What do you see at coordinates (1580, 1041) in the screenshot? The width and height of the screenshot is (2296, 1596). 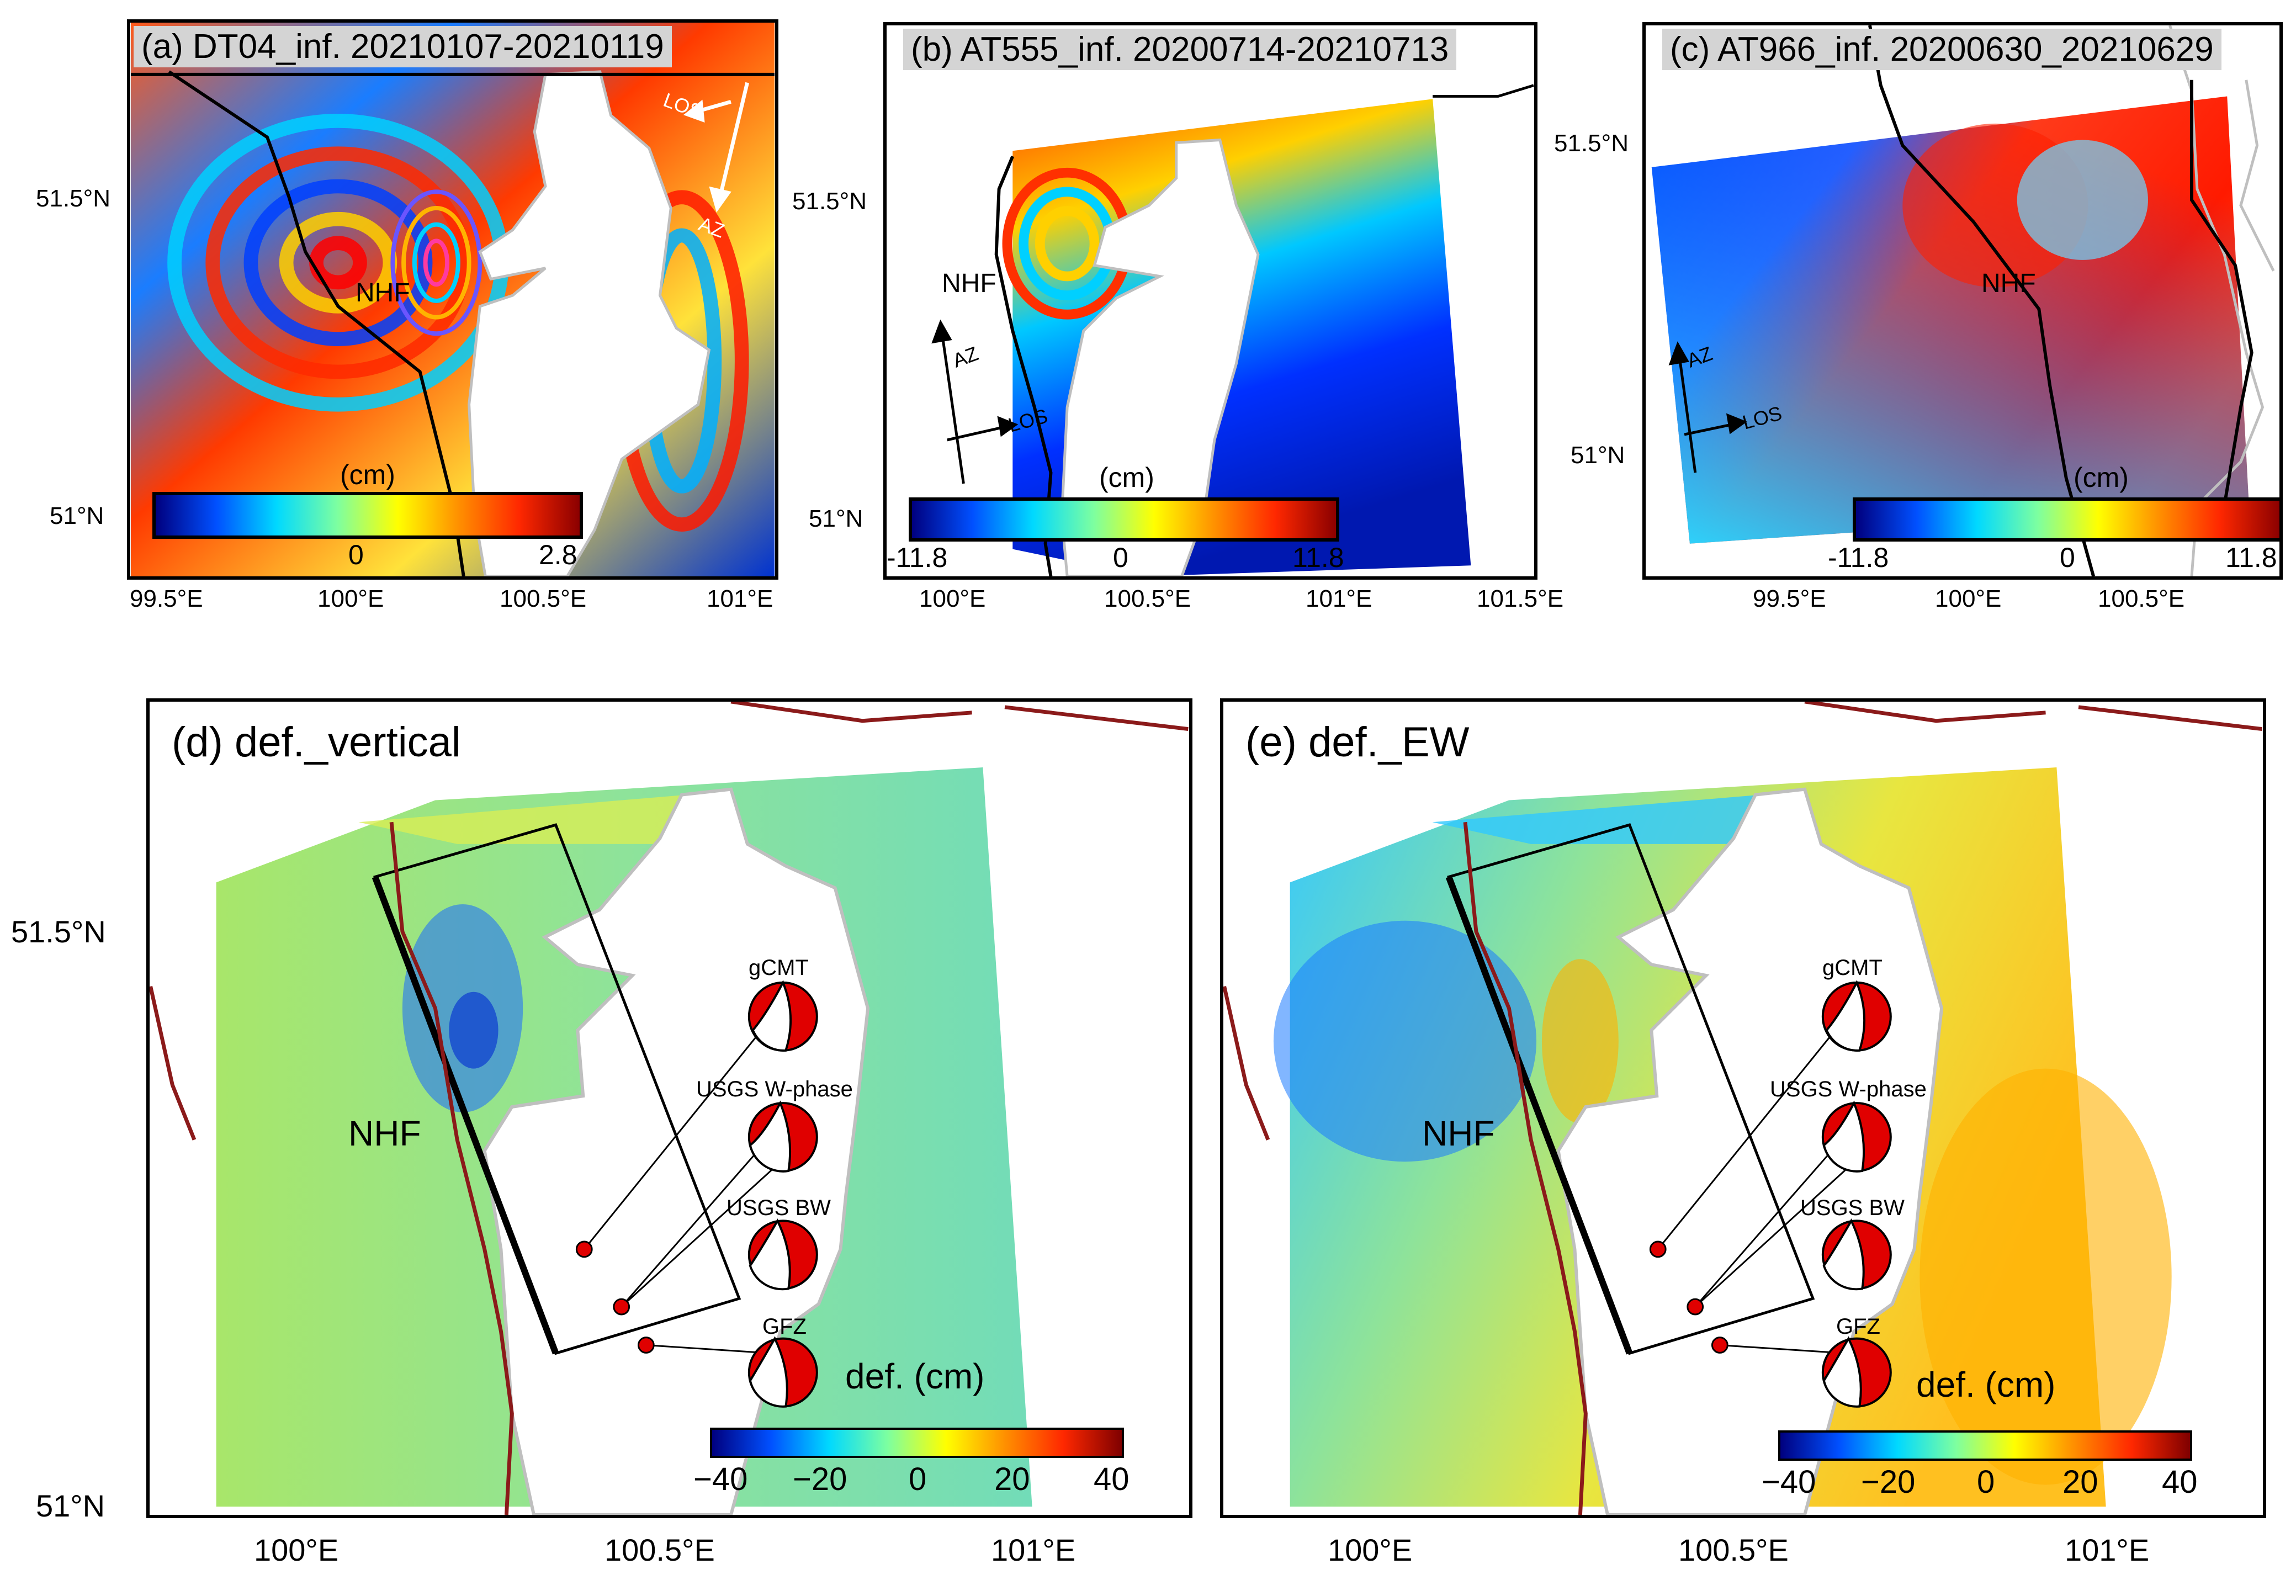 I see `eastward-lobe` at bounding box center [1580, 1041].